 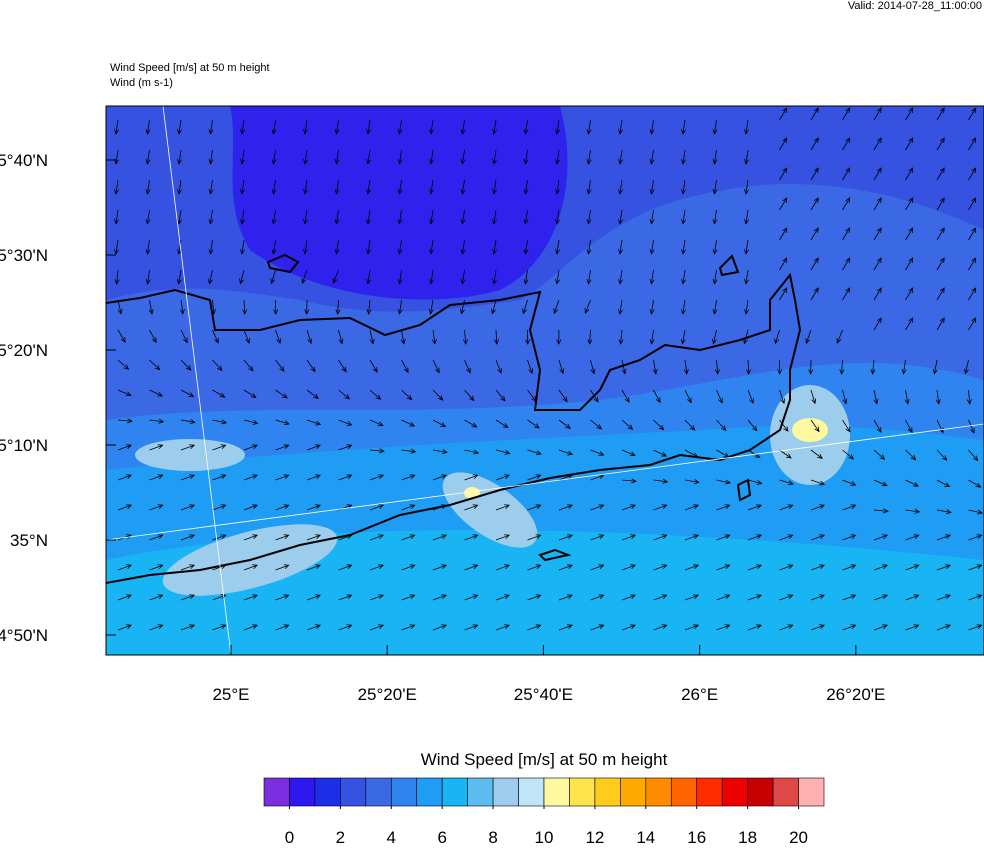 What do you see at coordinates (391, 836) in the screenshot?
I see `colorbar-label: 4` at bounding box center [391, 836].